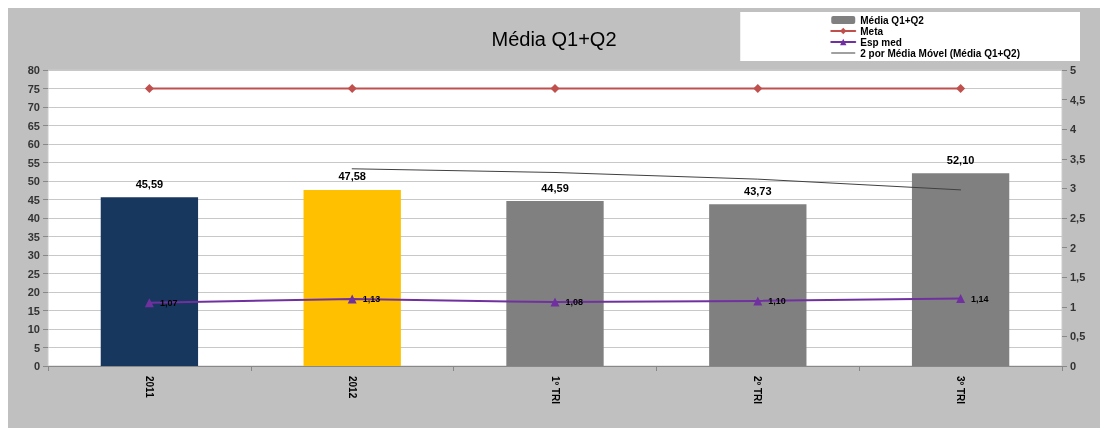  Describe the element at coordinates (892, 20) in the screenshot. I see `legend-label: Média Q1+Q2` at that location.